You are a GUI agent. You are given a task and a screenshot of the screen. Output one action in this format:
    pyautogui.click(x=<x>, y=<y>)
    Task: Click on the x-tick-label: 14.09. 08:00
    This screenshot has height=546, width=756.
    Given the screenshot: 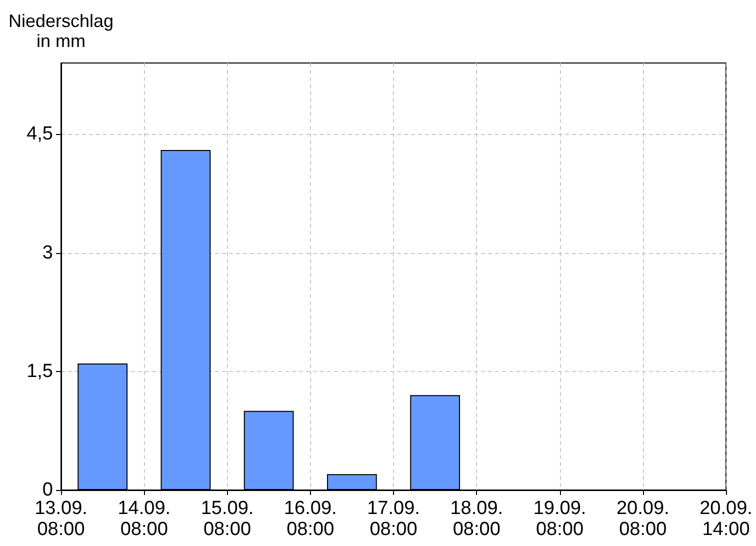 What is the action you would take?
    pyautogui.click(x=144, y=519)
    